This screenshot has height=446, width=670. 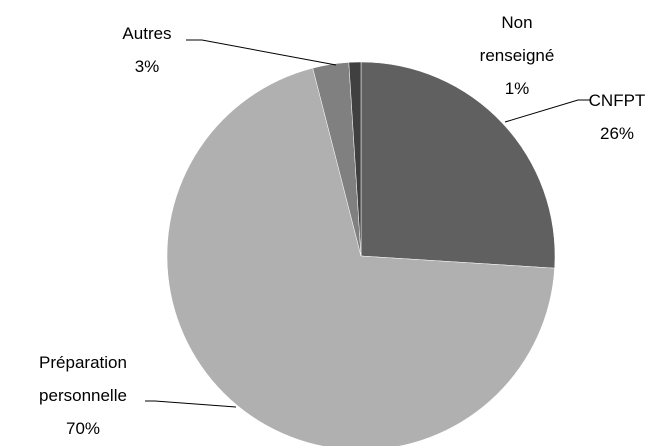 What do you see at coordinates (83, 379) in the screenshot?
I see `category-label: Préparation personnelle` at bounding box center [83, 379].